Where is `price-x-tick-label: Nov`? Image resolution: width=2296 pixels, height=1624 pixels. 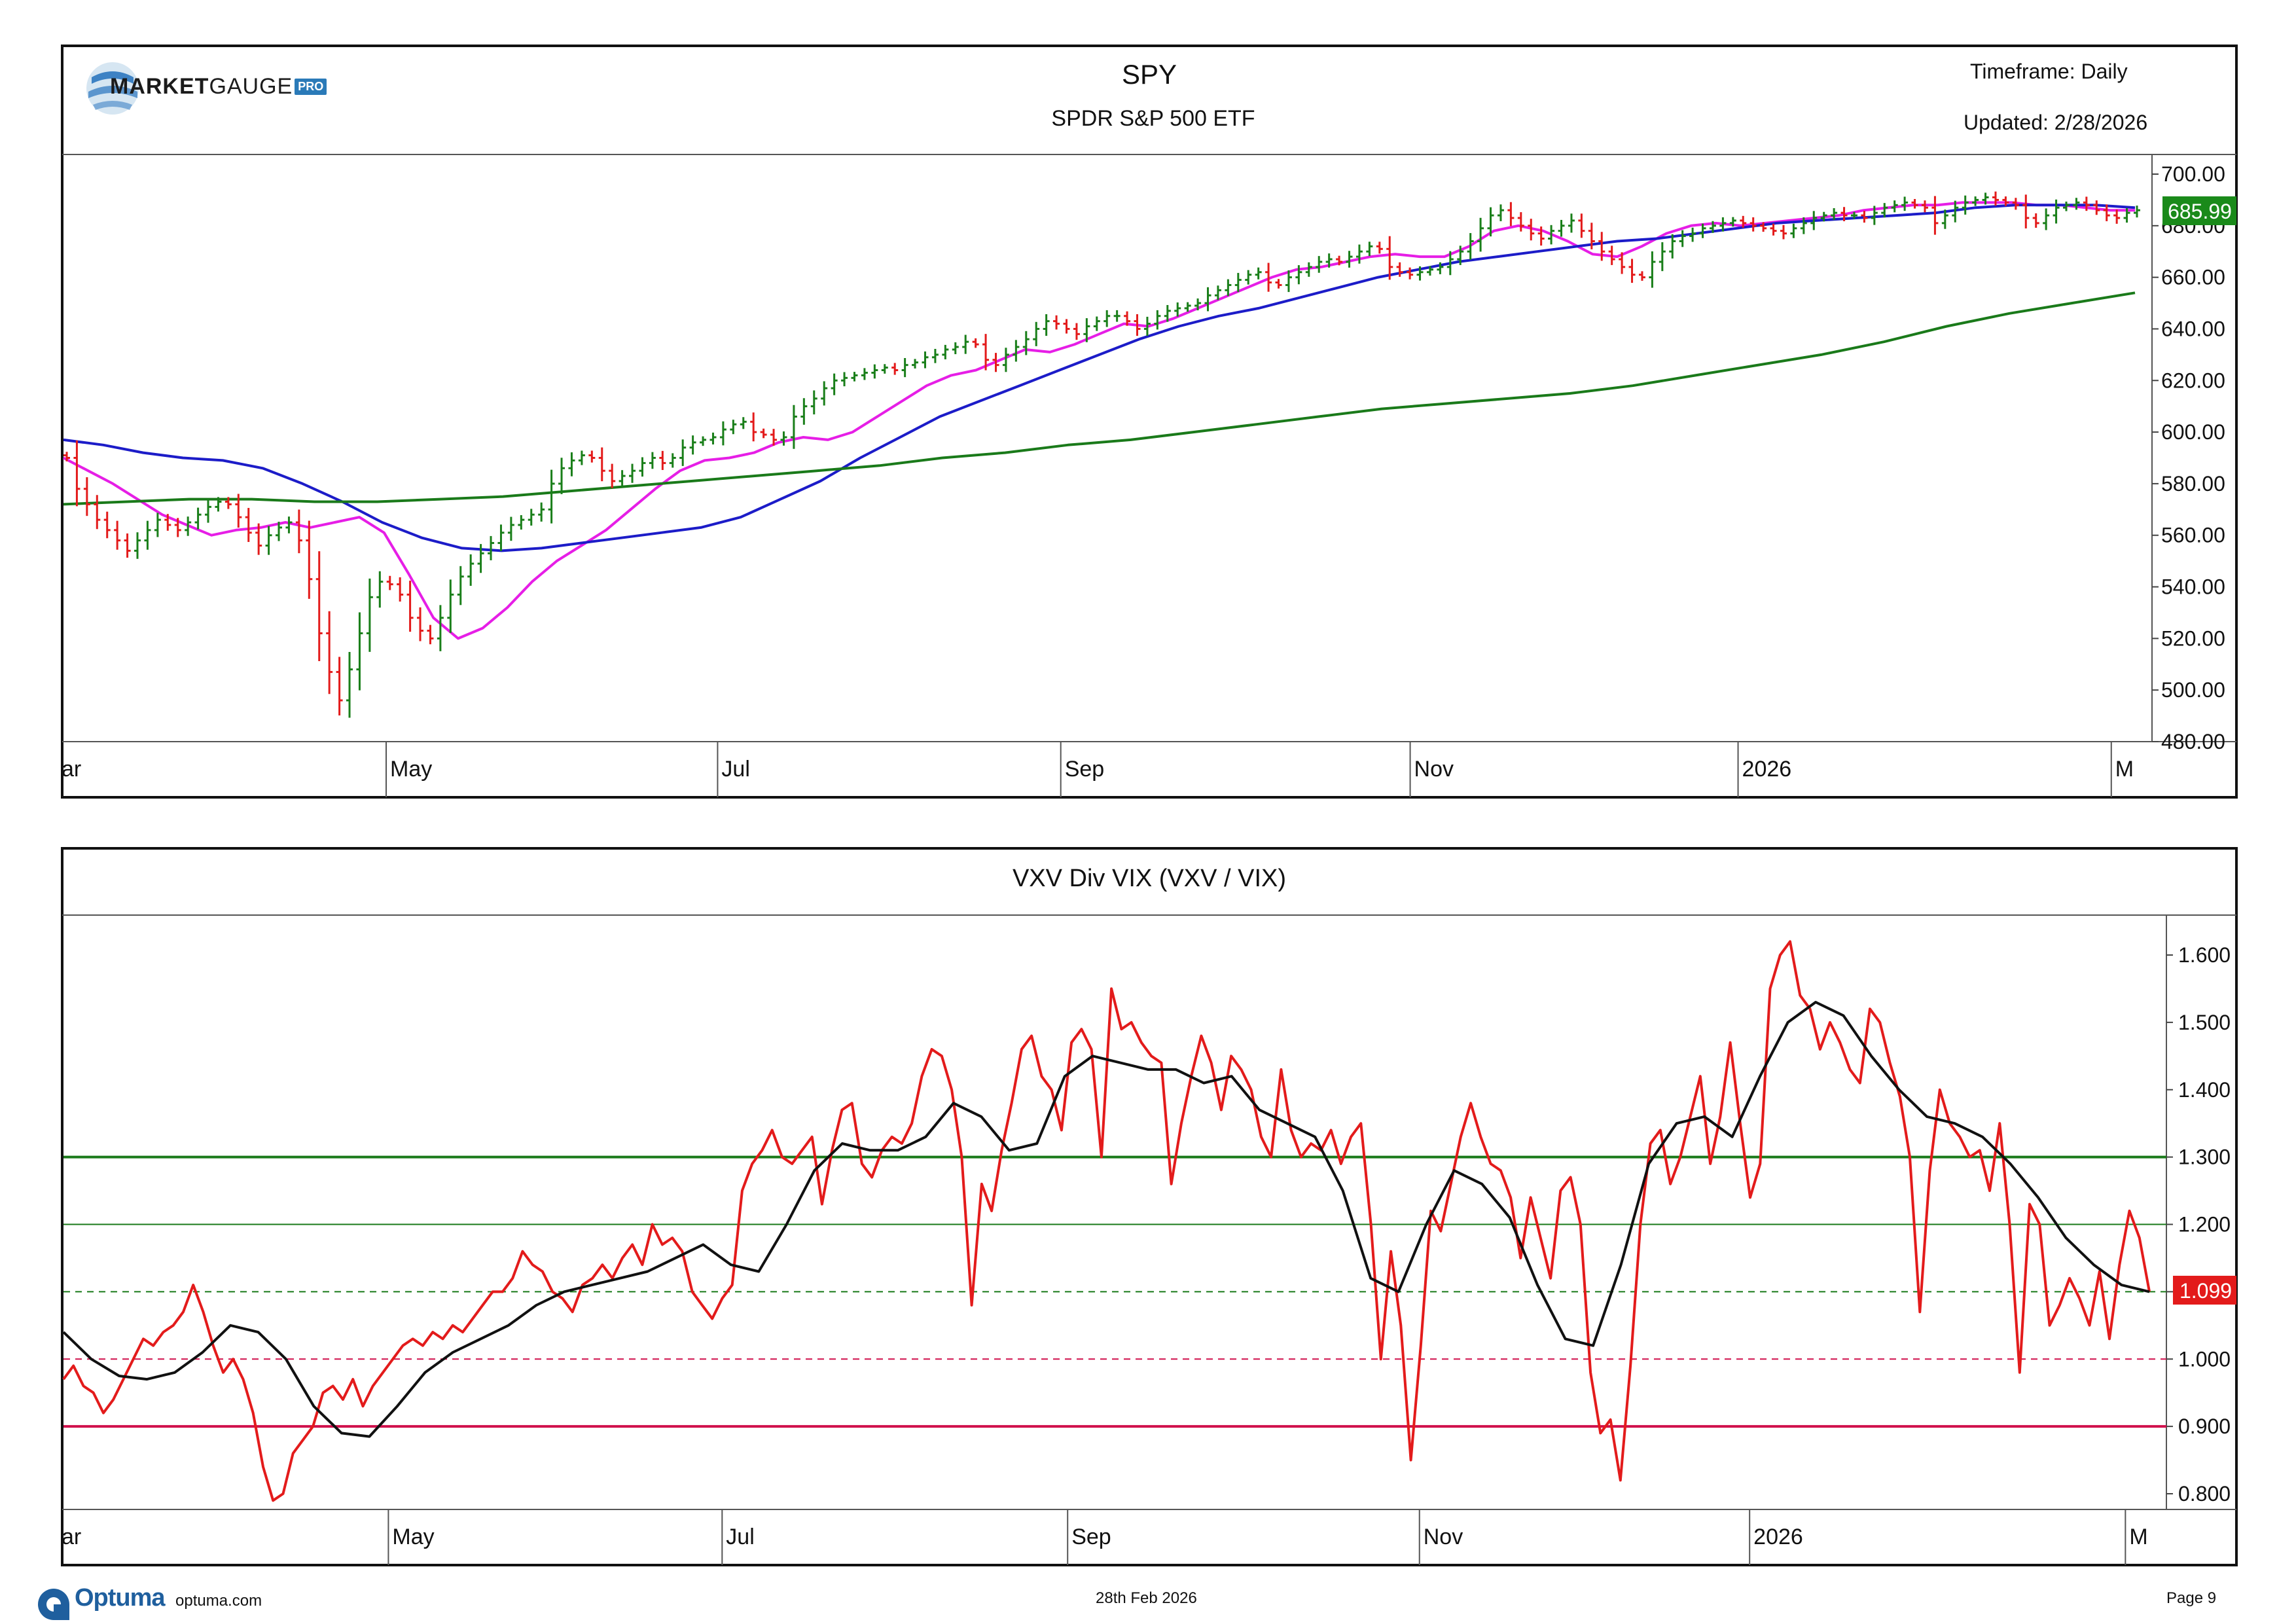
price-x-tick-label: Nov is located at coordinates (1434, 769).